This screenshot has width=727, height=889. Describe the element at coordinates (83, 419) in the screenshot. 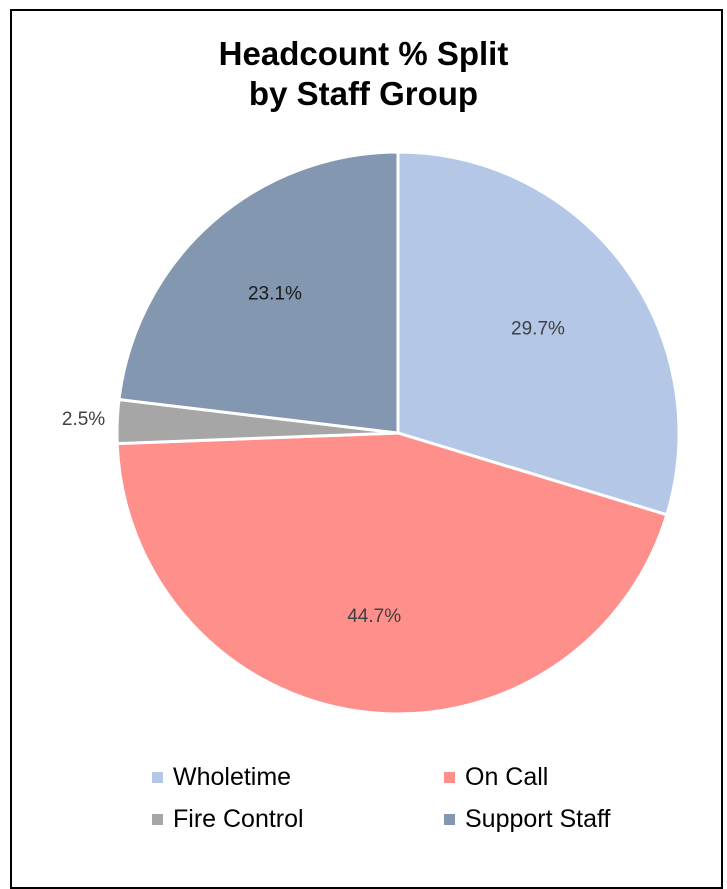

I see `data-label-fire-control: 2.5%` at that location.